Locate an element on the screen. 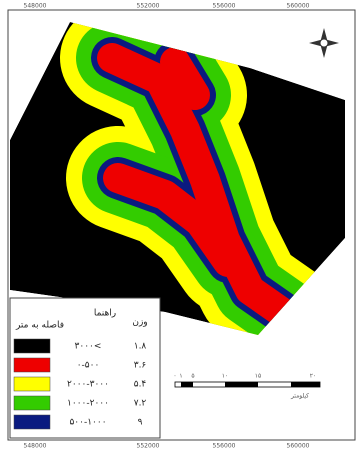 This screenshot has width=363, height=452. legend-weight: ۳.۶ is located at coordinates (140, 366).